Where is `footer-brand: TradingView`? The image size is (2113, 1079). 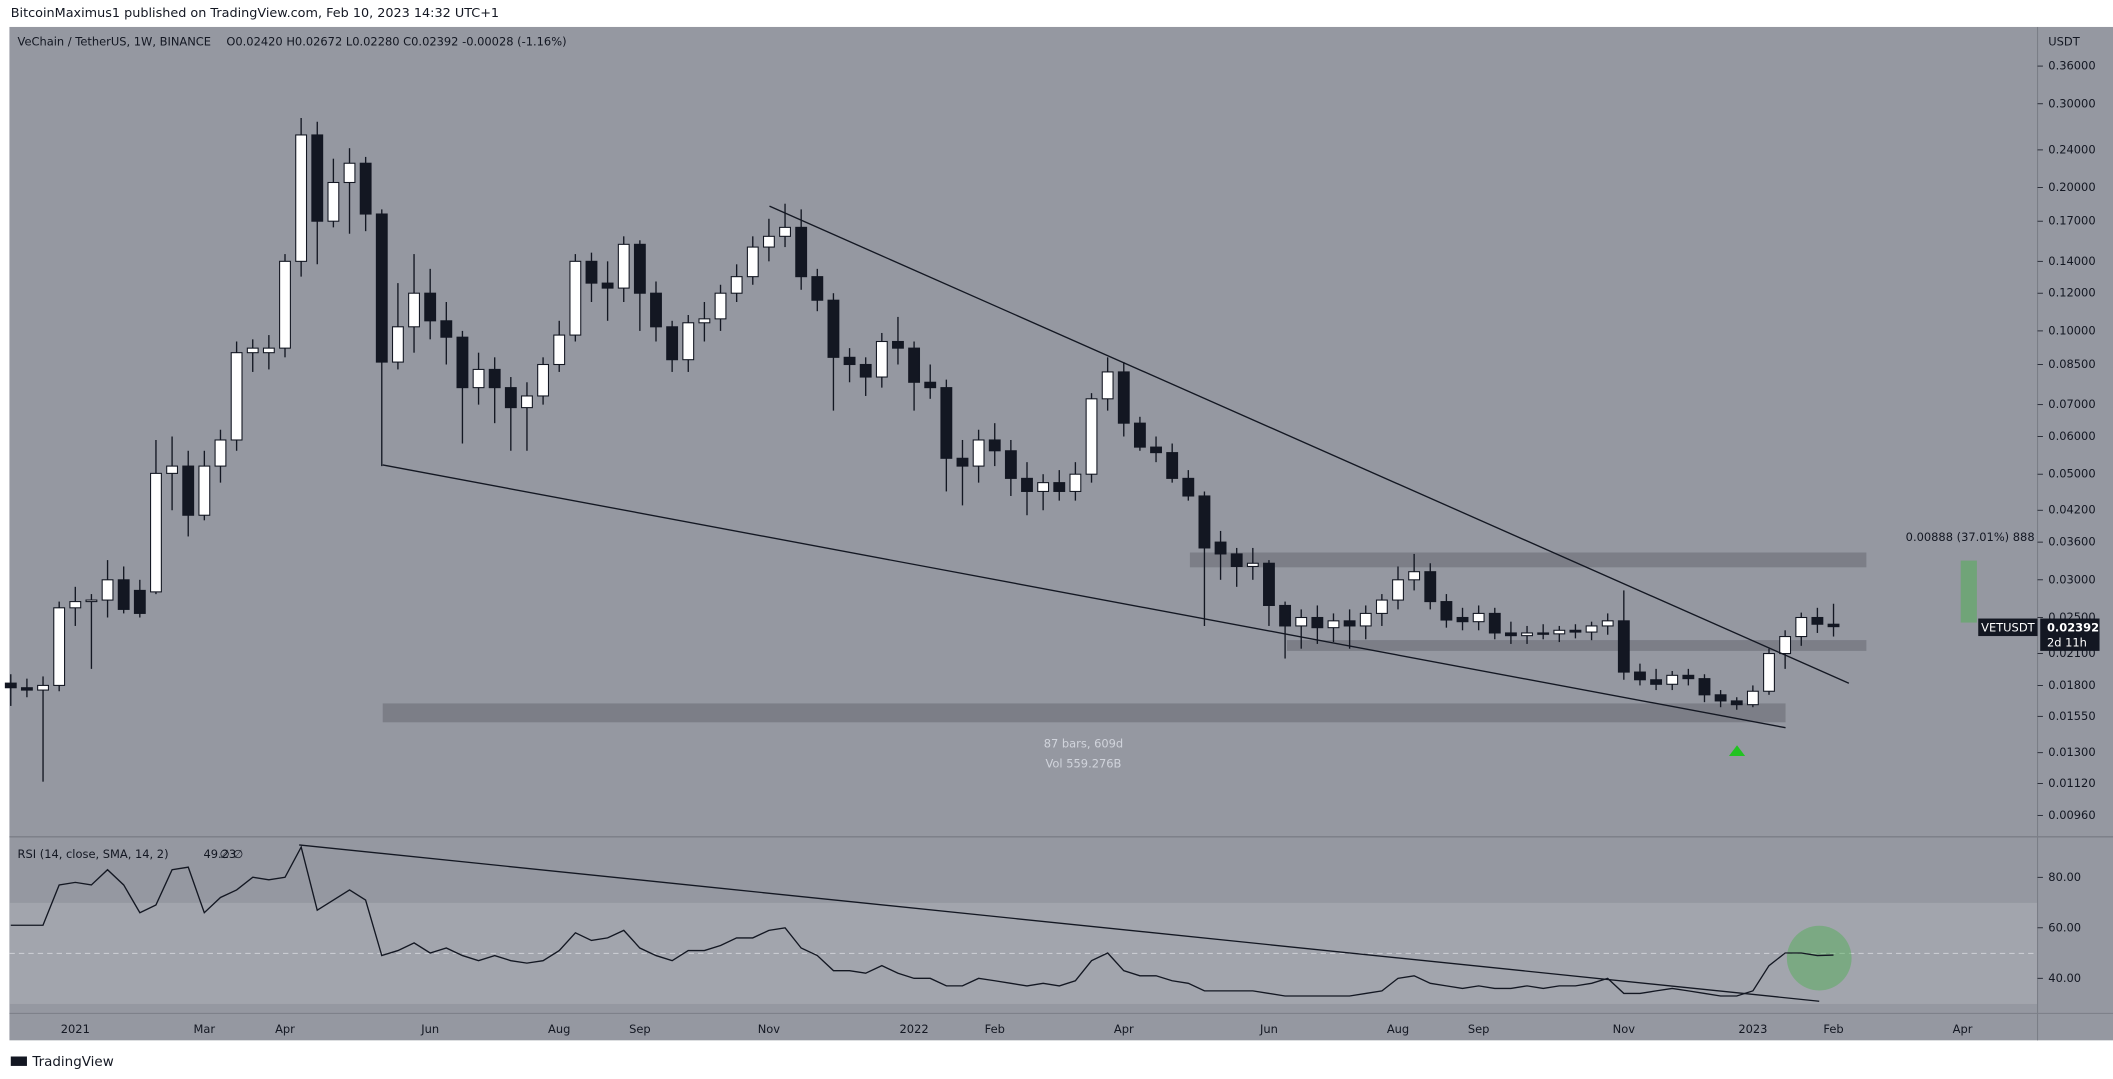
footer-brand: TradingView is located at coordinates (72, 1062).